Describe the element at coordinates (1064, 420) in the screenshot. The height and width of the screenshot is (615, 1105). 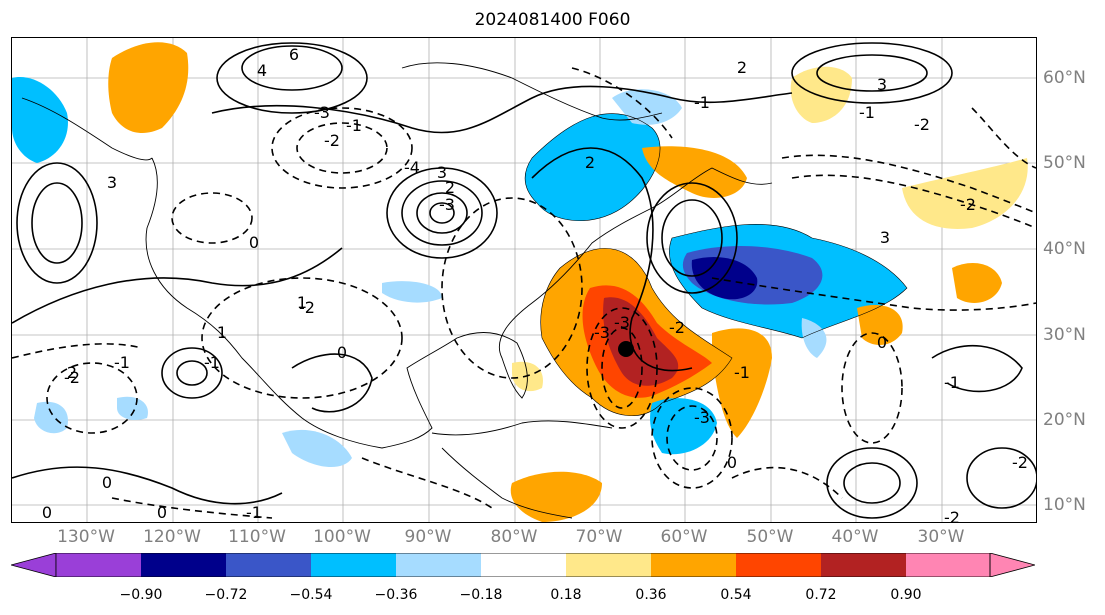
I see `lat-label: 20°N` at that location.